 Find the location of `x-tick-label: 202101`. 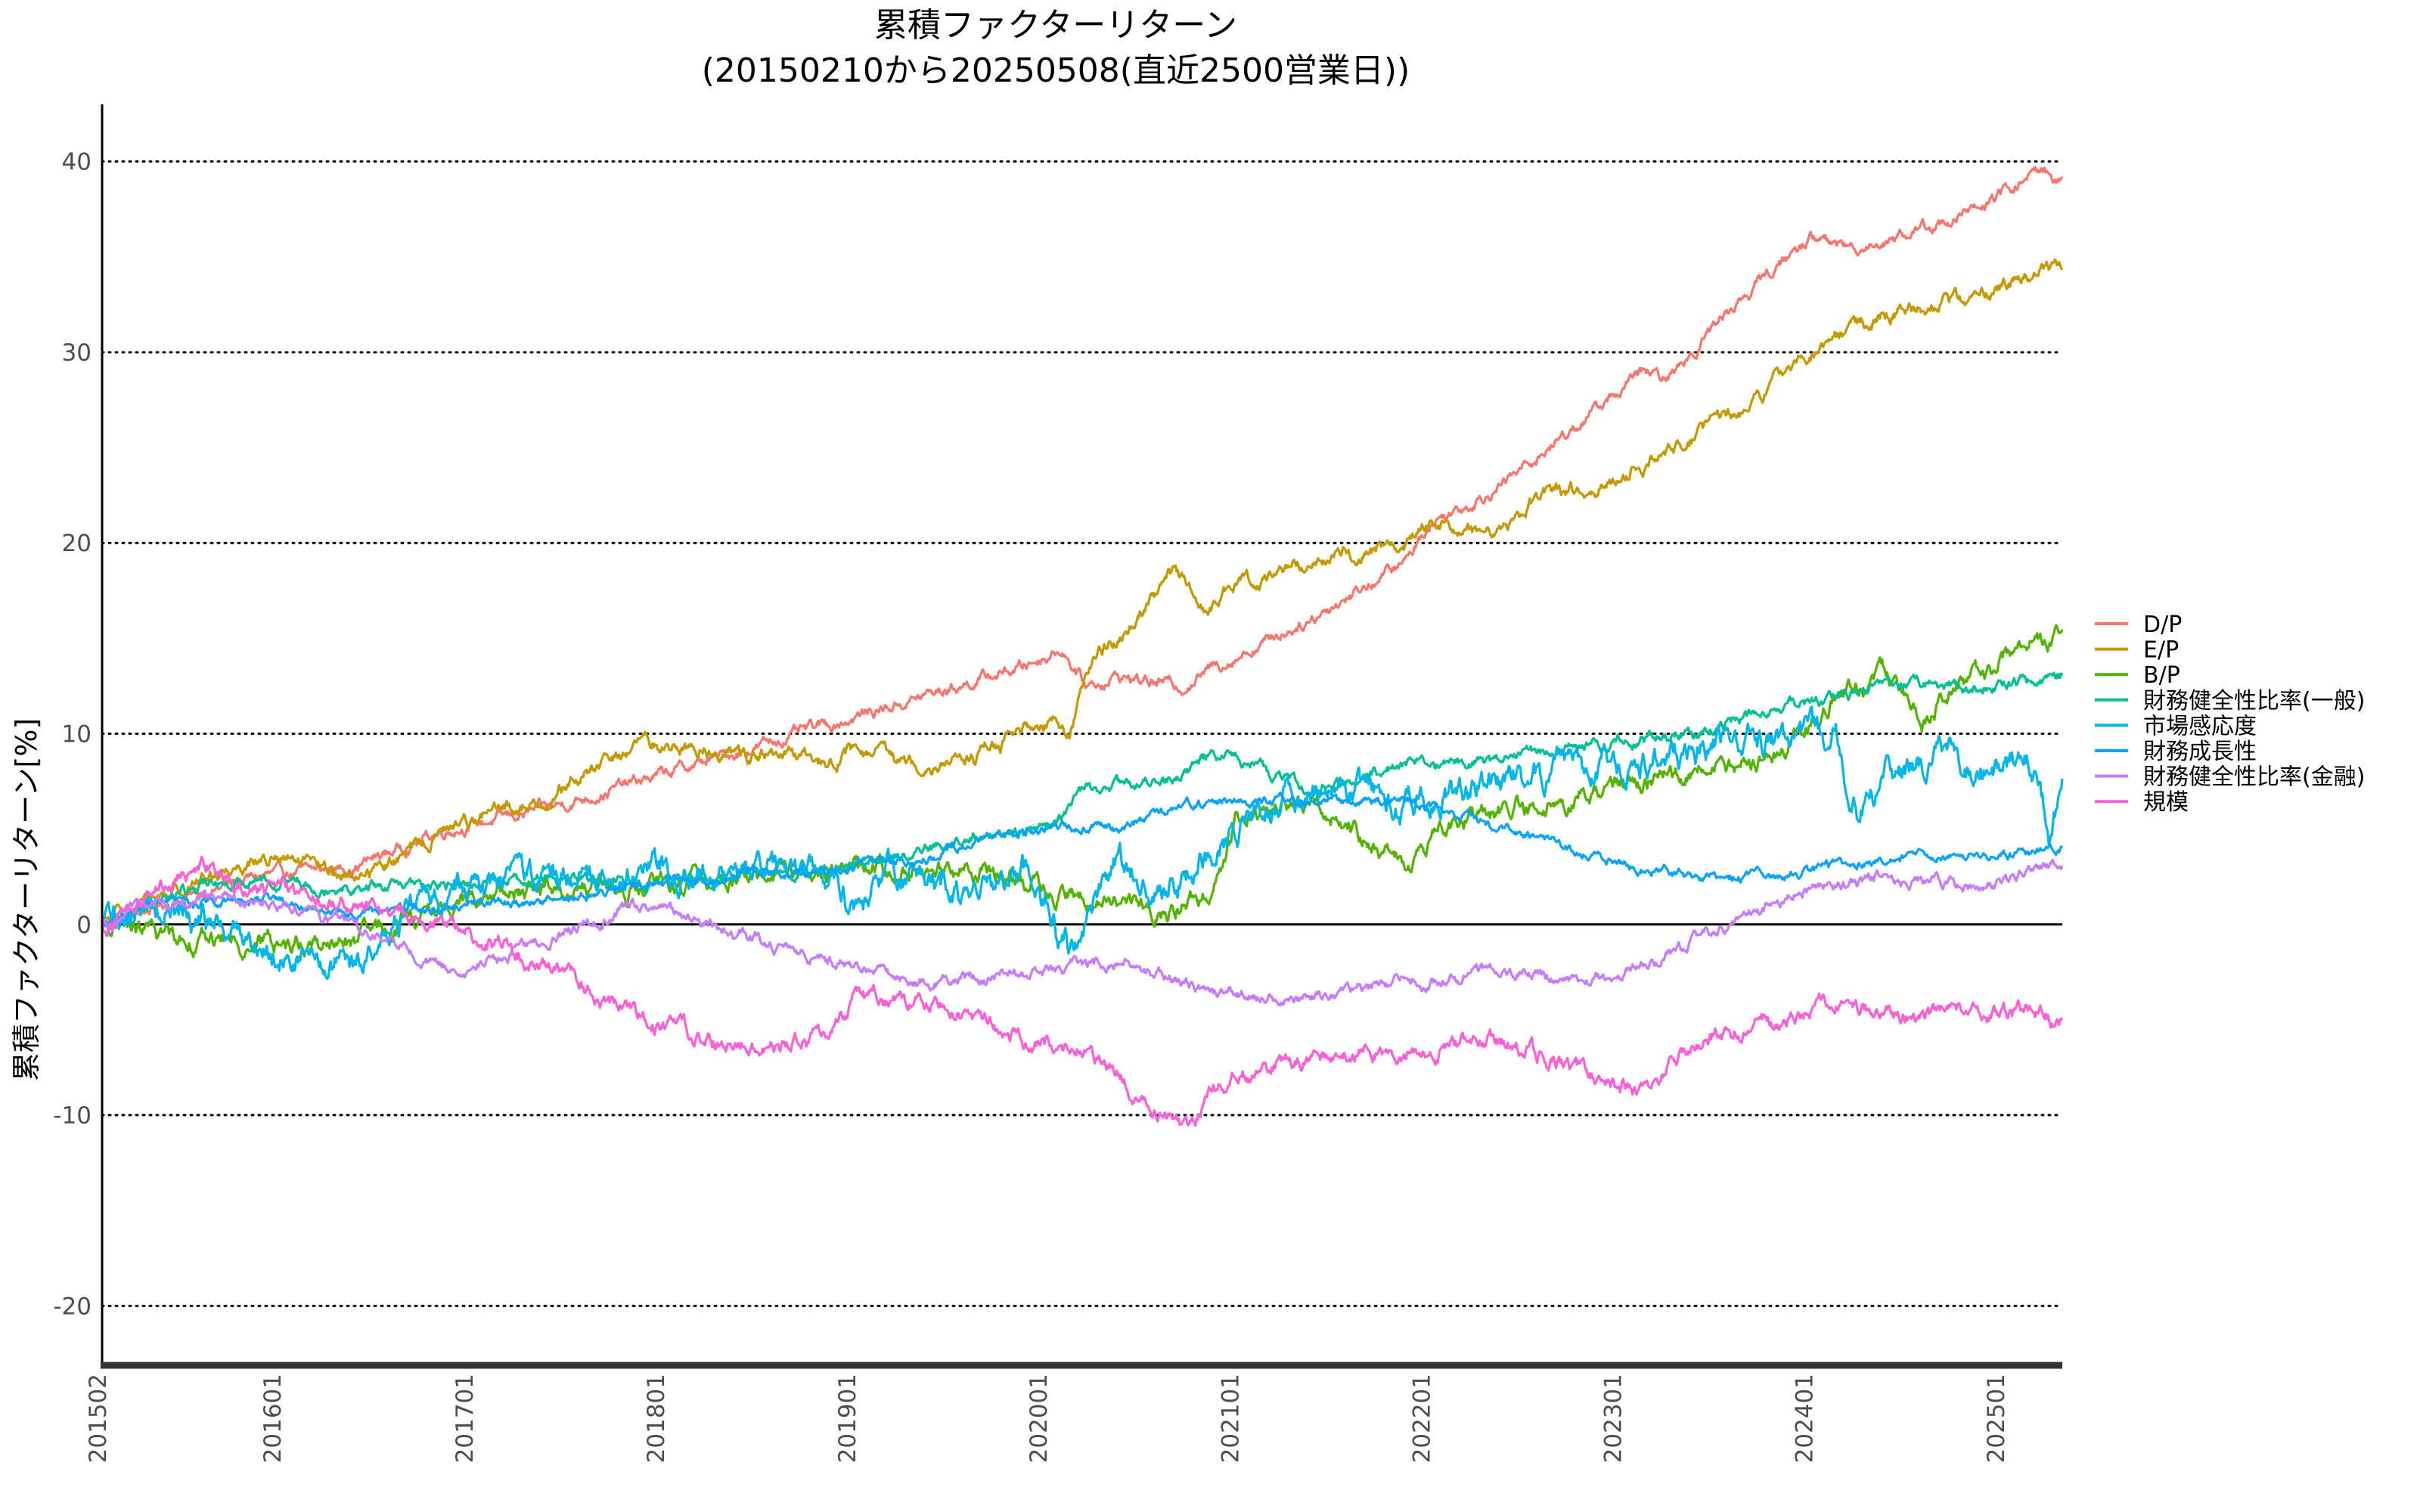

x-tick-label: 202101 is located at coordinates (1230, 1418).